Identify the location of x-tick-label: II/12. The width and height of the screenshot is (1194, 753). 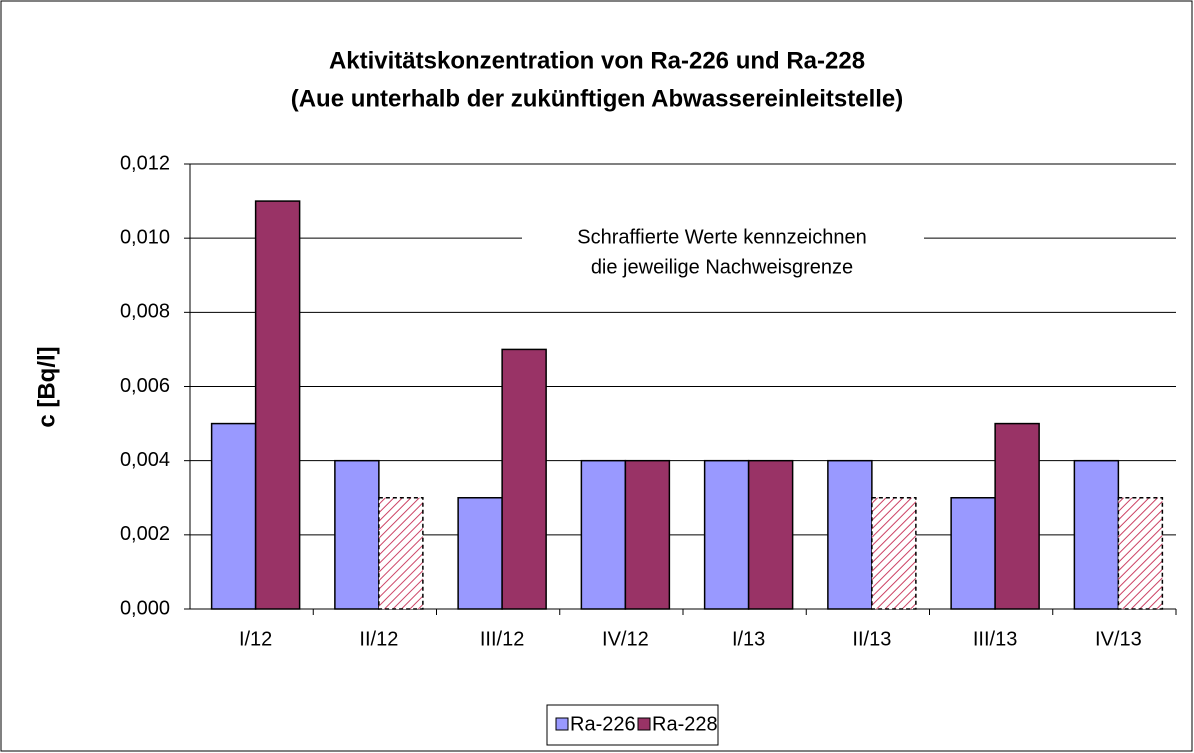
(378, 639).